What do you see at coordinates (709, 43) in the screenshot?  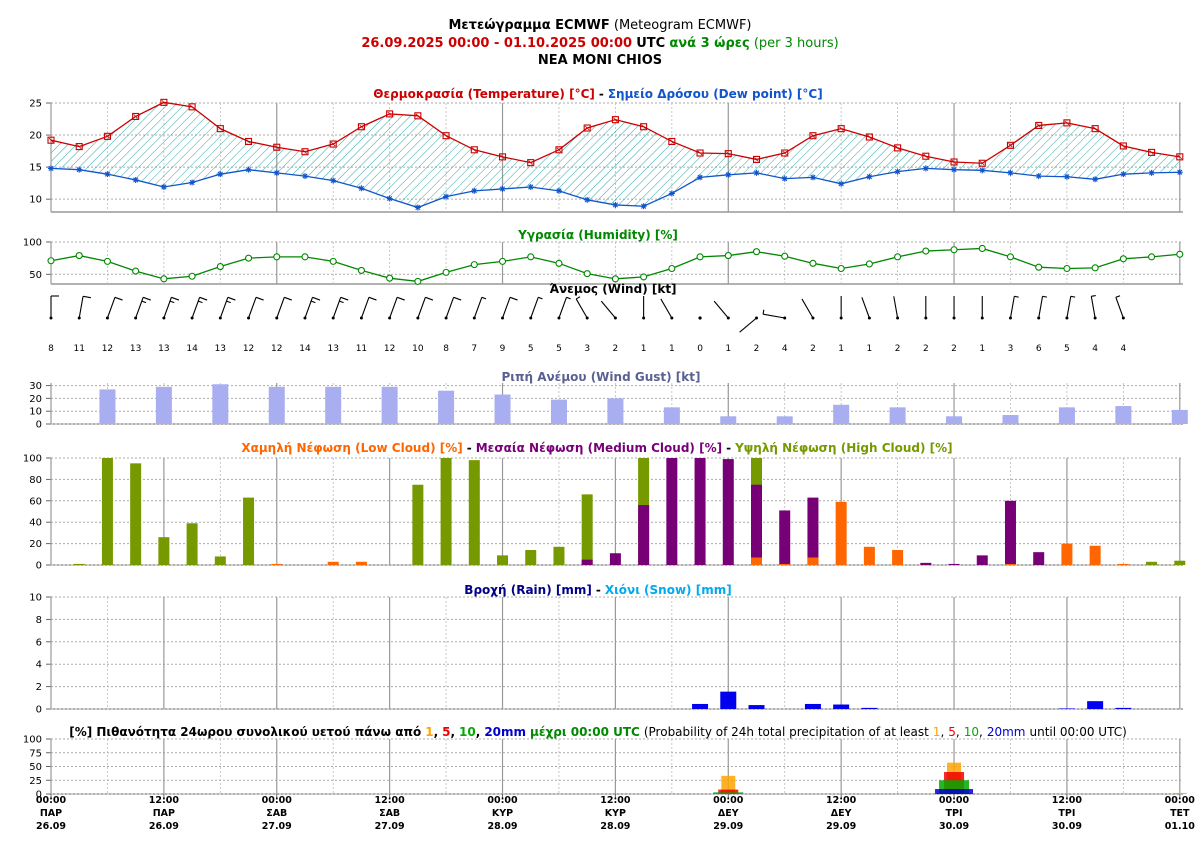 I see `step-greek: ανά 3 ώρες` at bounding box center [709, 43].